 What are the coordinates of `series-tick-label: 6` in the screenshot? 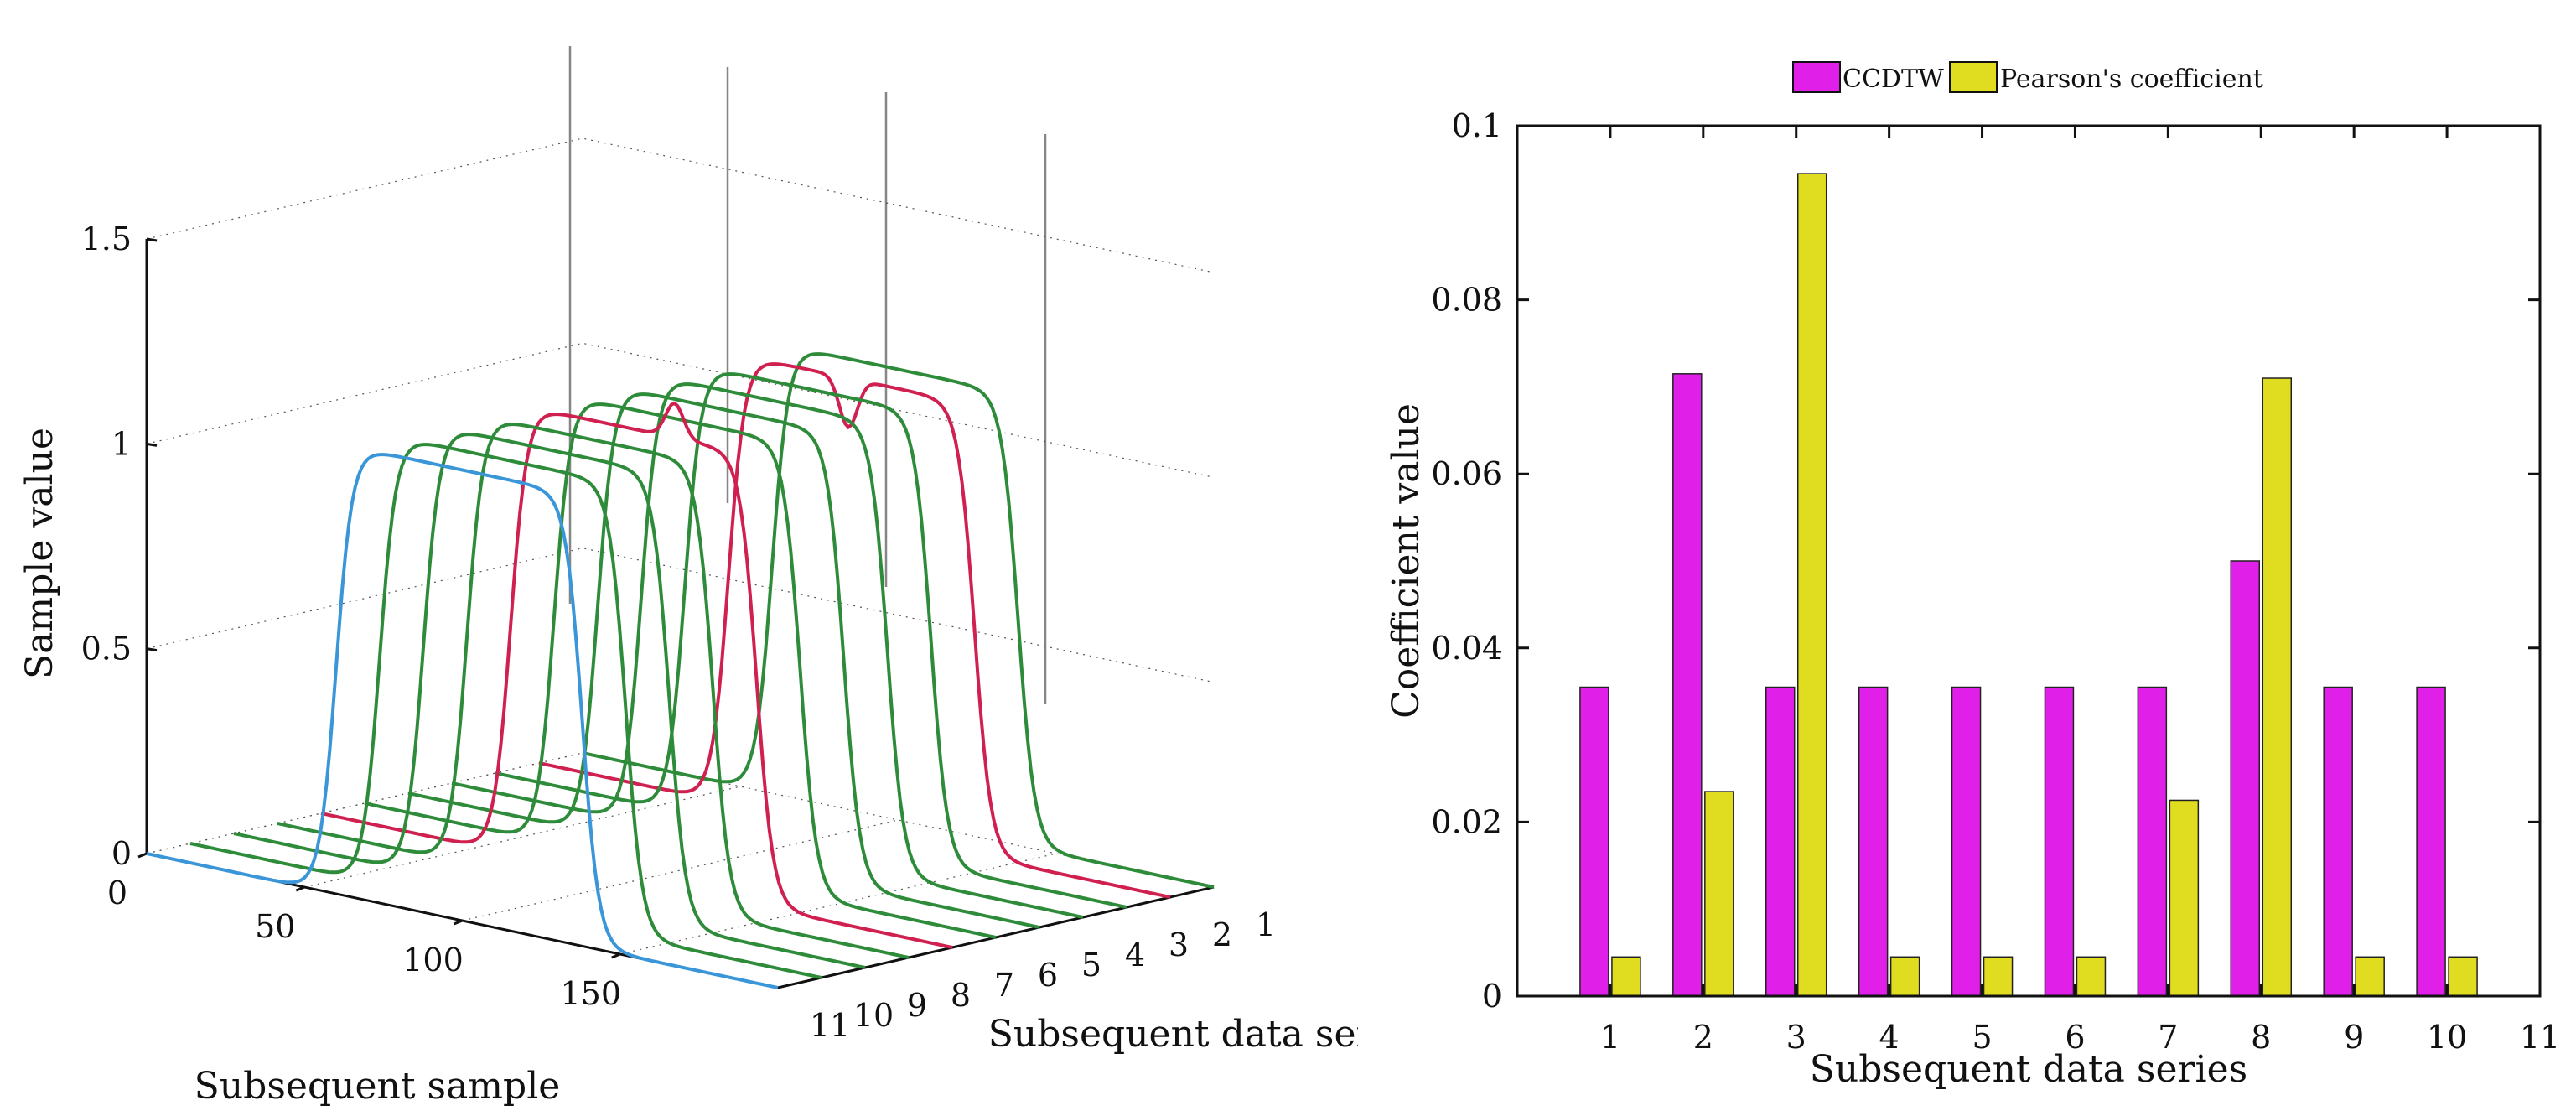 It's located at (1048, 975).